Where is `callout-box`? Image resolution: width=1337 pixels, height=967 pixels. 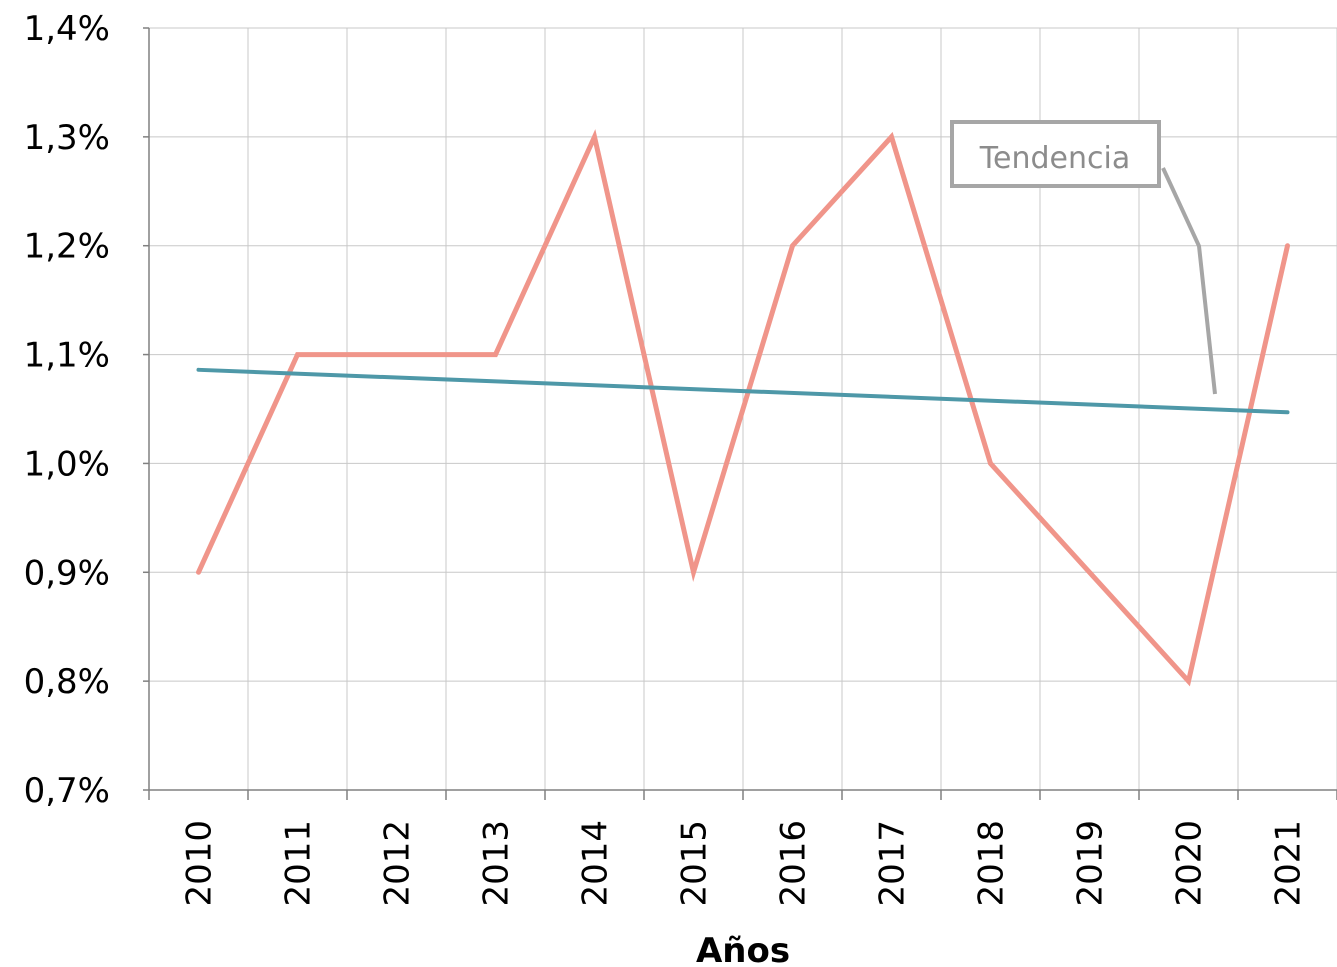
callout-box is located at coordinates (1055, 154).